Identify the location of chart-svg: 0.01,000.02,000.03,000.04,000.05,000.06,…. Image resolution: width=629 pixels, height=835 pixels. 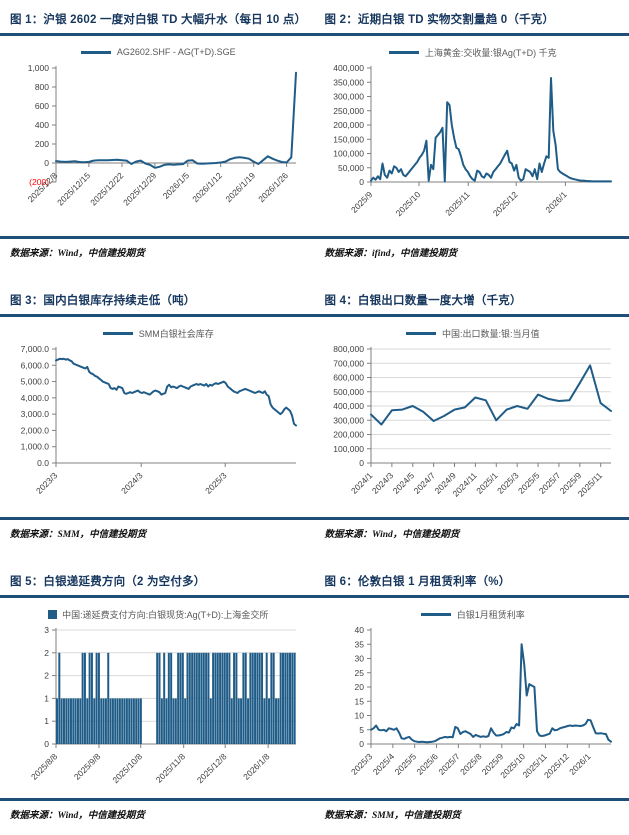
(156, 429).